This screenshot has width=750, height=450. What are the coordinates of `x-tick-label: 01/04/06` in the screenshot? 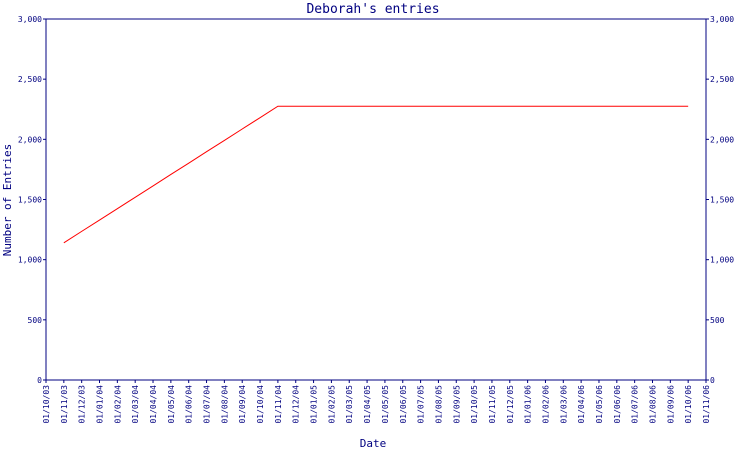 It's located at (581, 404).